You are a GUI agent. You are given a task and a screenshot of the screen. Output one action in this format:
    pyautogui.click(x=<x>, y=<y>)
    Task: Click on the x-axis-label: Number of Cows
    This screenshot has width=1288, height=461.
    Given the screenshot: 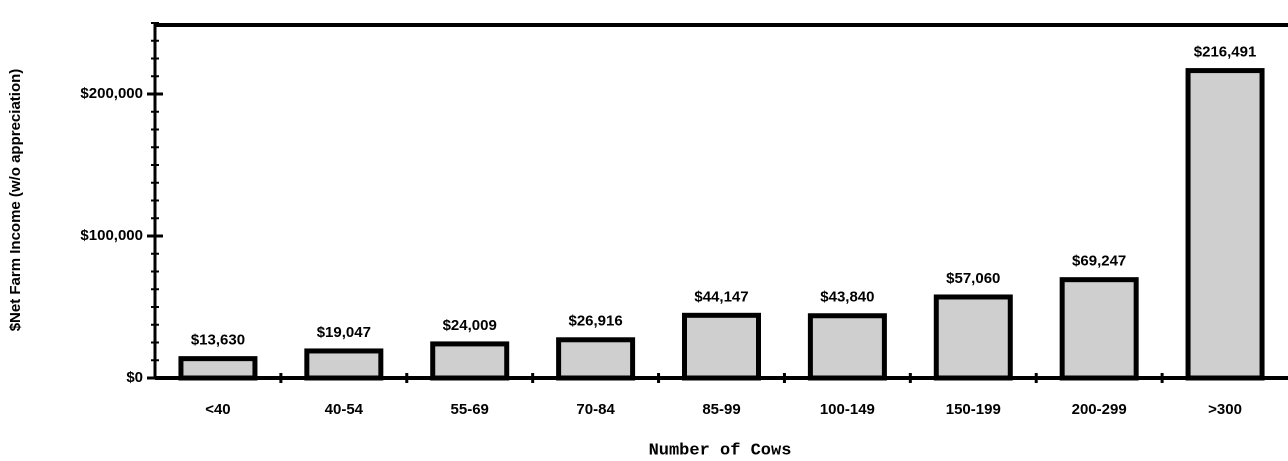 What is the action you would take?
    pyautogui.click(x=720, y=450)
    